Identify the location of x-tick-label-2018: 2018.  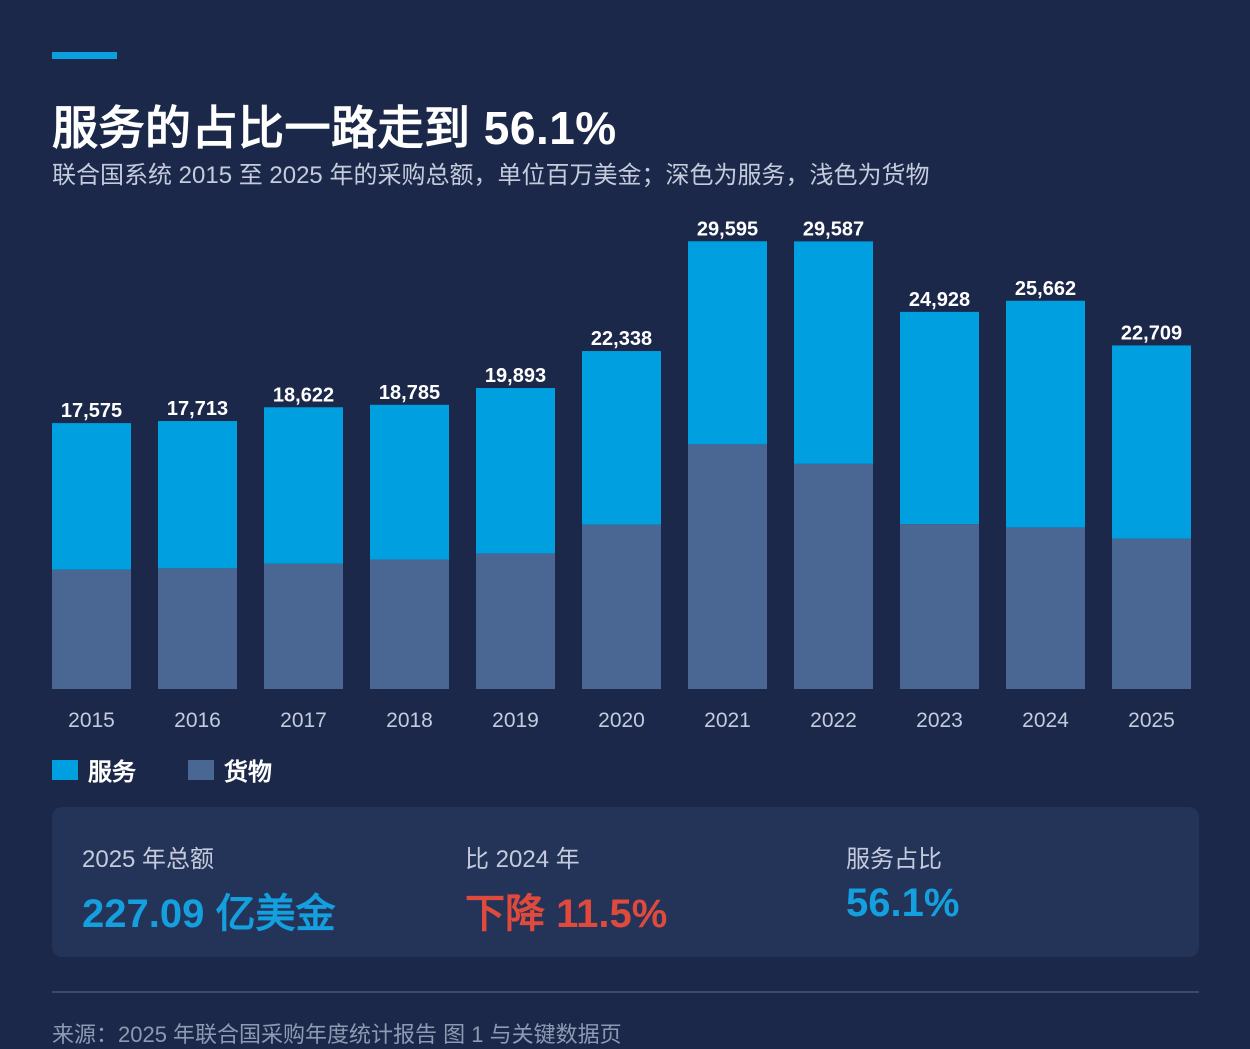
(409, 720).